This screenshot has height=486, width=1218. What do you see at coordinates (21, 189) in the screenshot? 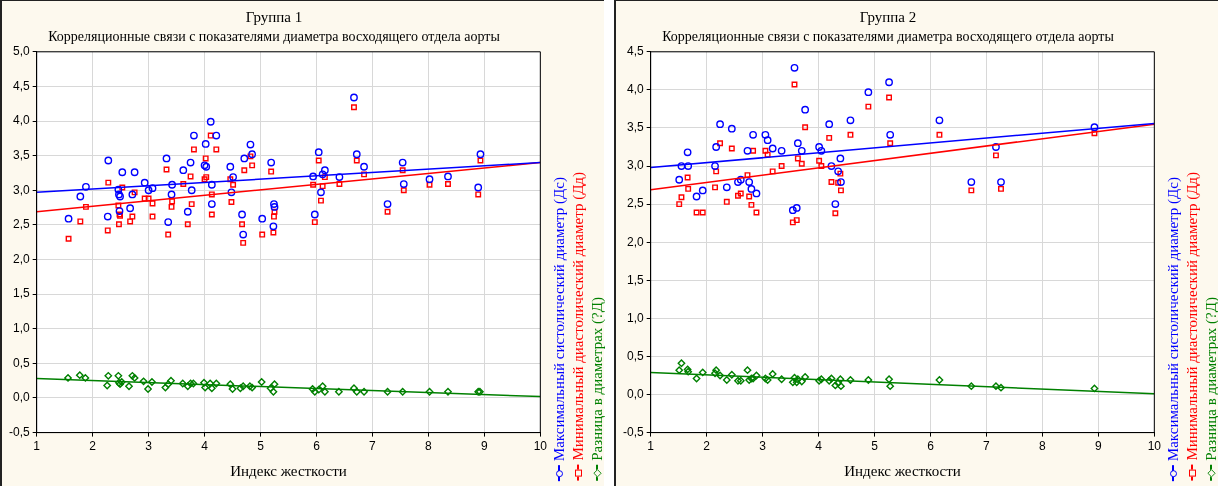
I see `y-tick-label: 3,0` at bounding box center [21, 189].